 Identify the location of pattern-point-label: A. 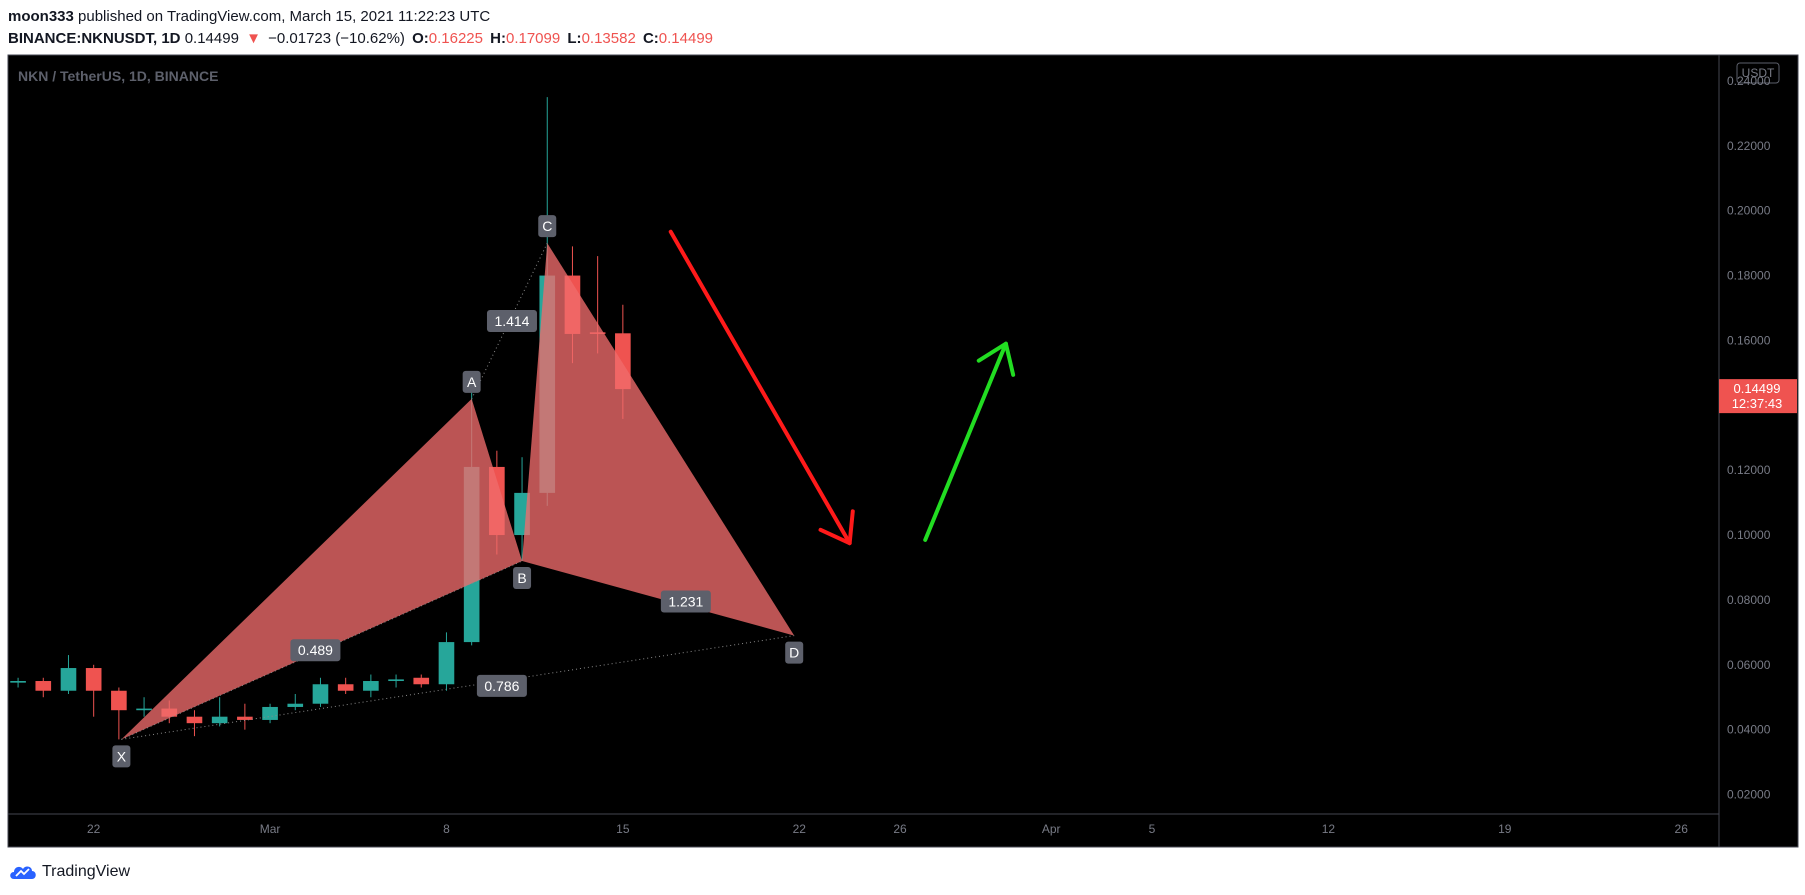
(472, 382).